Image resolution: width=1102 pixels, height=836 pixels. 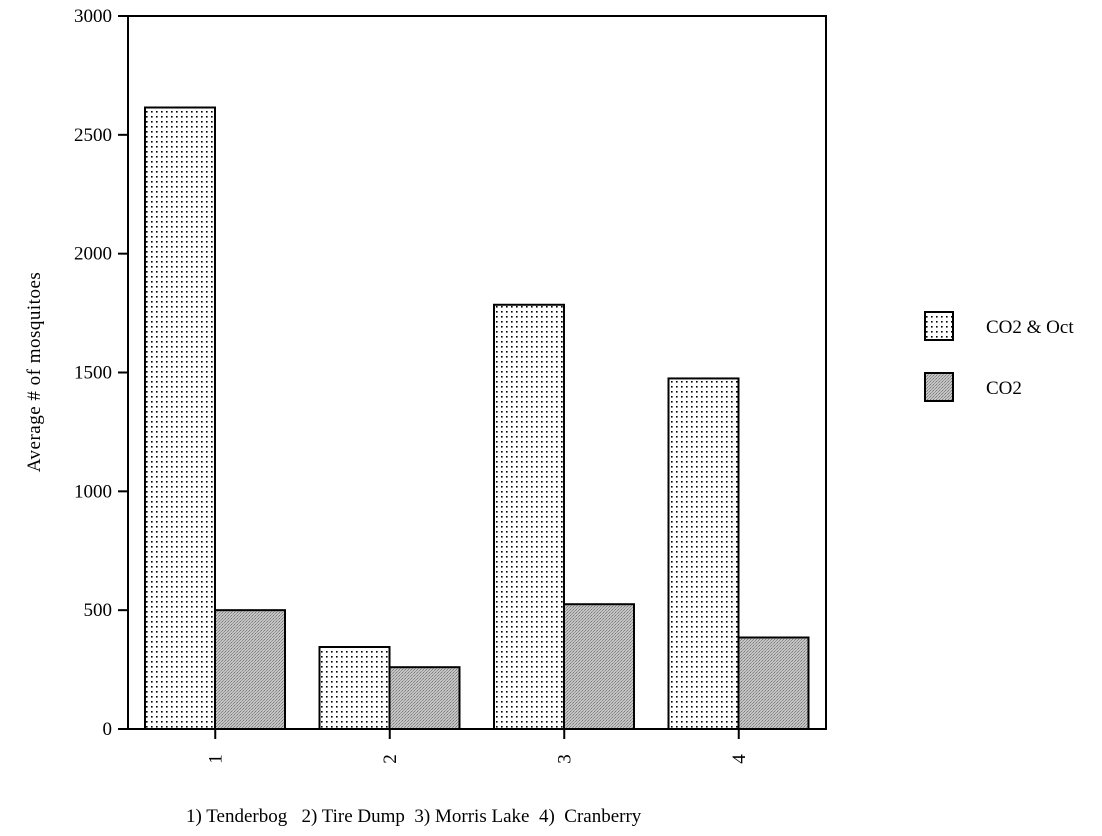 What do you see at coordinates (93, 16) in the screenshot?
I see `y-tick-label: 3000` at bounding box center [93, 16].